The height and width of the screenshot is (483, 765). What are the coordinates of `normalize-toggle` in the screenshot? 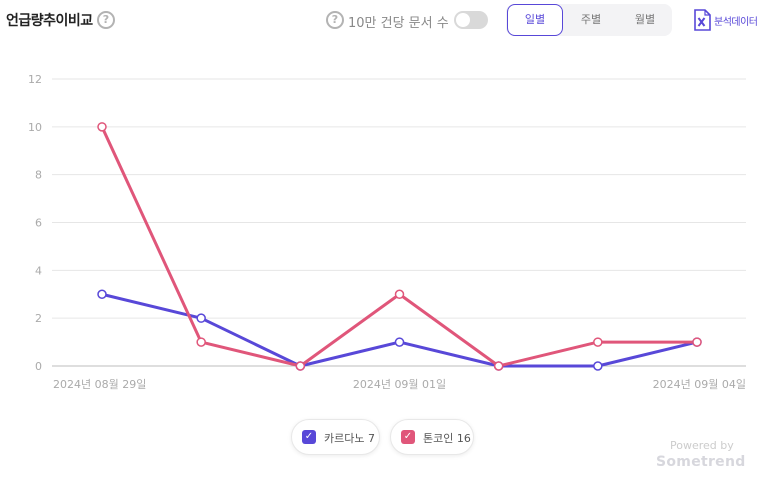 It's located at (471, 20).